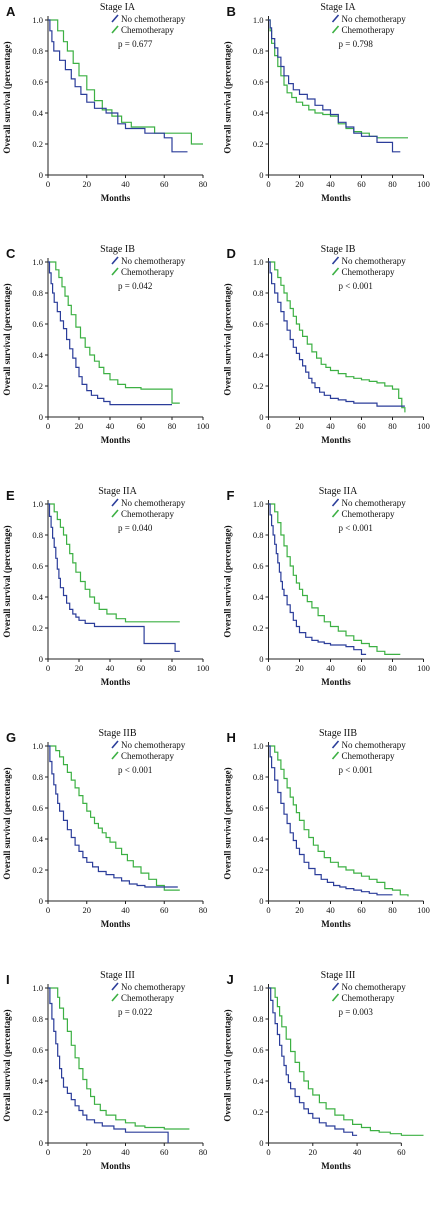 The image size is (441, 1210). What do you see at coordinates (231, 11) in the screenshot?
I see `panel-letter: B` at bounding box center [231, 11].